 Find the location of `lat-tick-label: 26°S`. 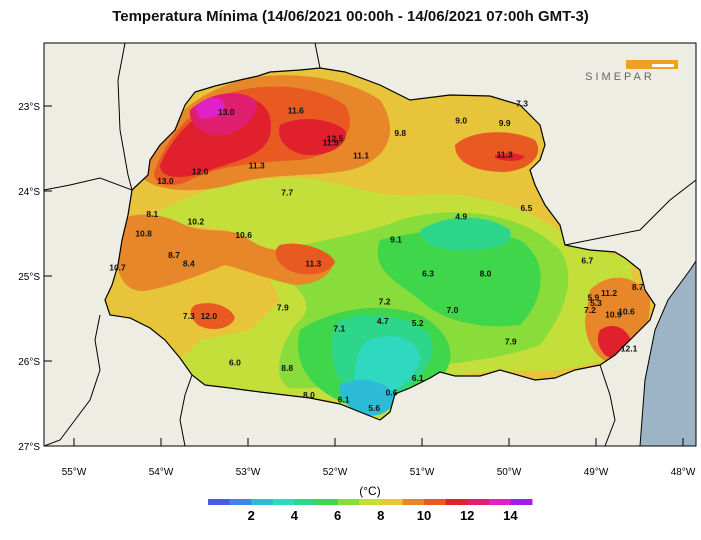

lat-tick-label: 26°S is located at coordinates (29, 362).